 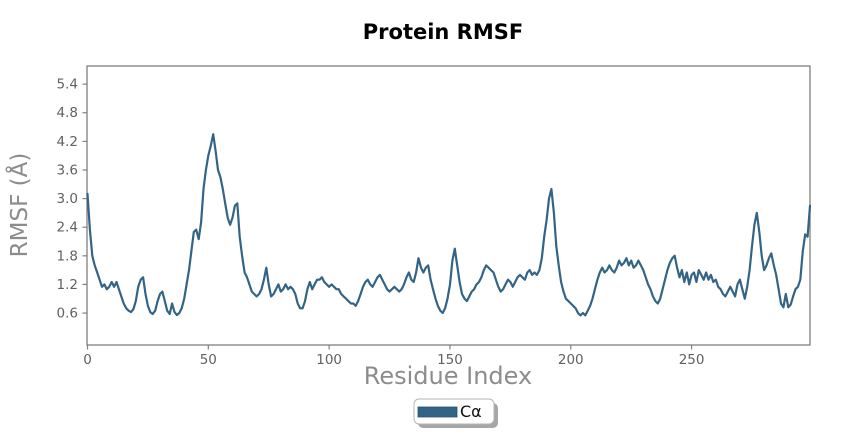 What do you see at coordinates (67, 142) in the screenshot?
I see `y-tick-label: 4.2` at bounding box center [67, 142].